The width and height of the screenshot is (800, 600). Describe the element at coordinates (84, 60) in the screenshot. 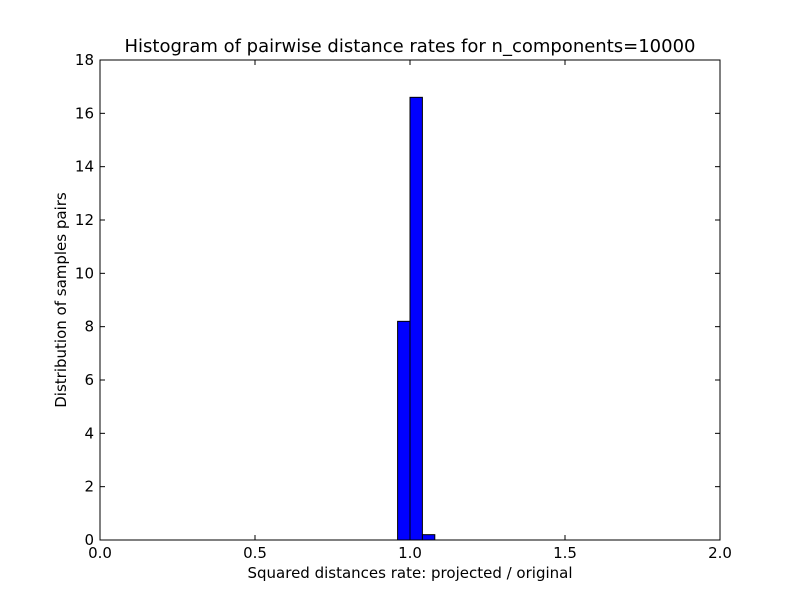

I see `y-tick-label-9: 18` at that location.